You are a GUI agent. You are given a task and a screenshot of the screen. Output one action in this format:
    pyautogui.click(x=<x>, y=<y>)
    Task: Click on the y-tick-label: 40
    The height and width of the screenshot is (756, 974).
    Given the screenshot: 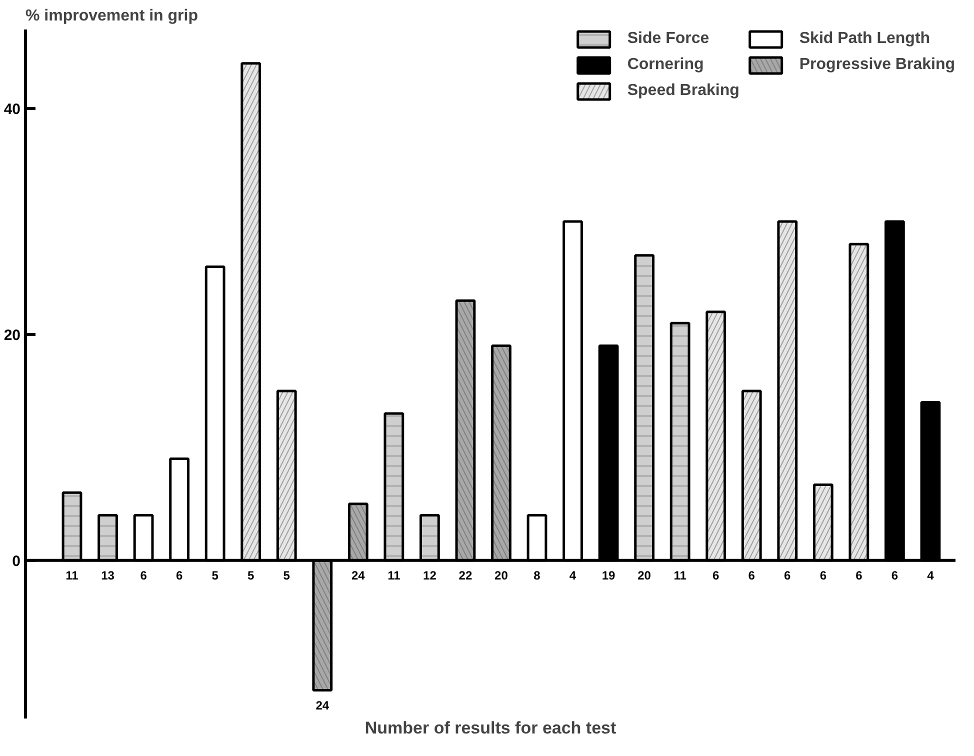 What is the action you would take?
    pyautogui.click(x=12, y=109)
    